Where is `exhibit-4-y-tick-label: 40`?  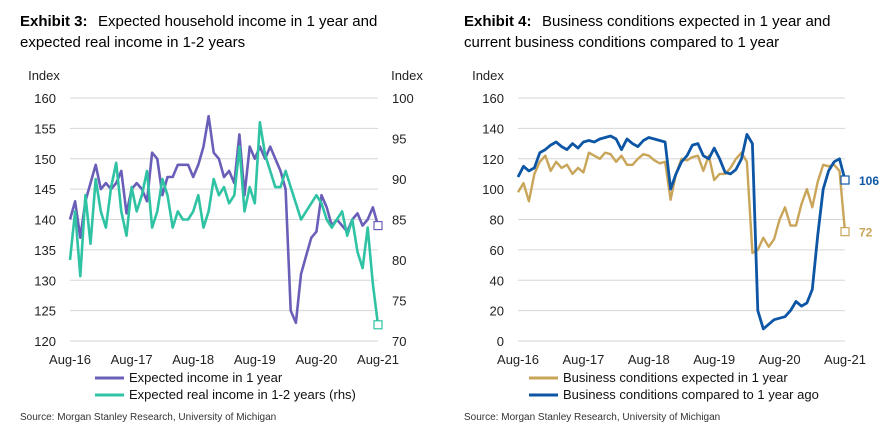 exhibit-4-y-tick-label: 40 is located at coordinates (497, 280).